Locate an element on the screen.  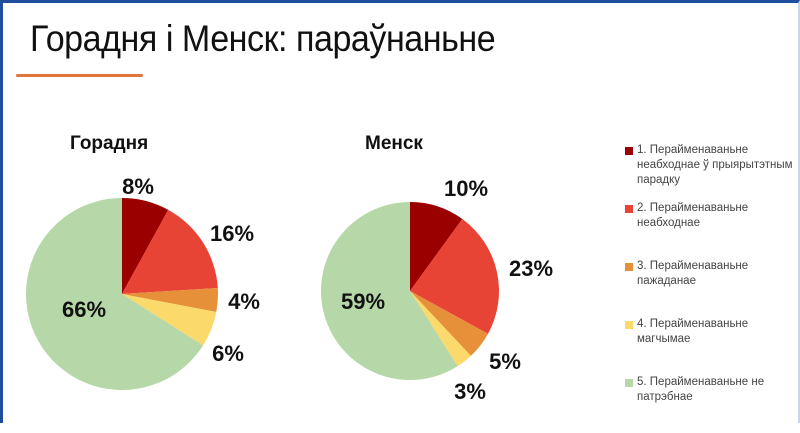
legend-item-2: 2. Перайменаваньне неабходнае is located at coordinates (712, 230).